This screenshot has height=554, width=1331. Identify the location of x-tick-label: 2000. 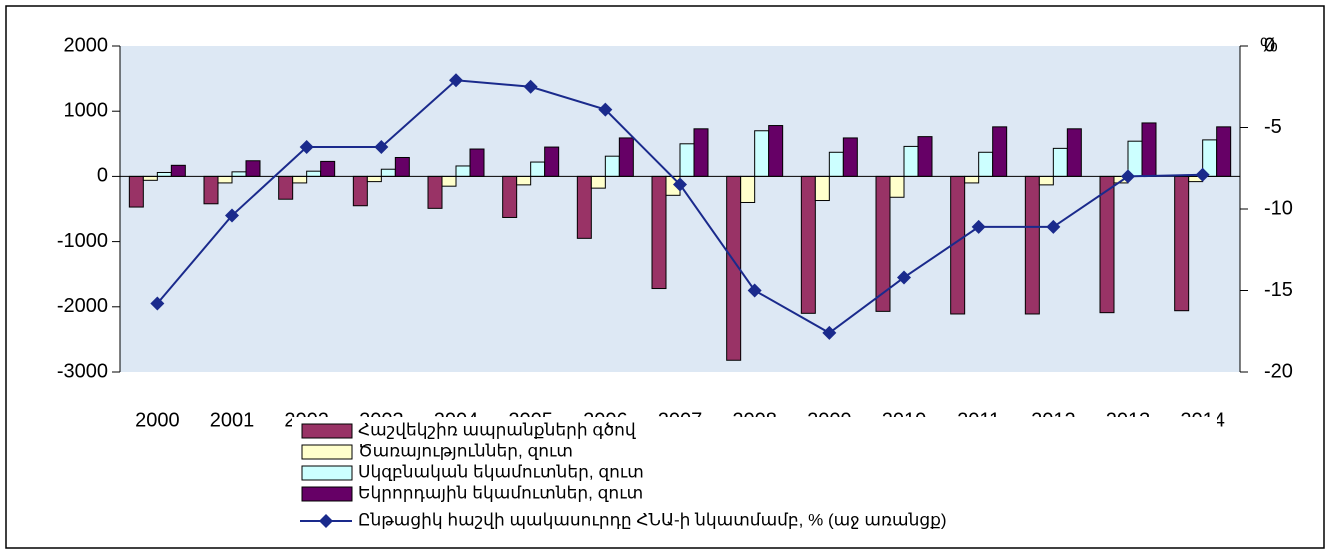
(157, 420).